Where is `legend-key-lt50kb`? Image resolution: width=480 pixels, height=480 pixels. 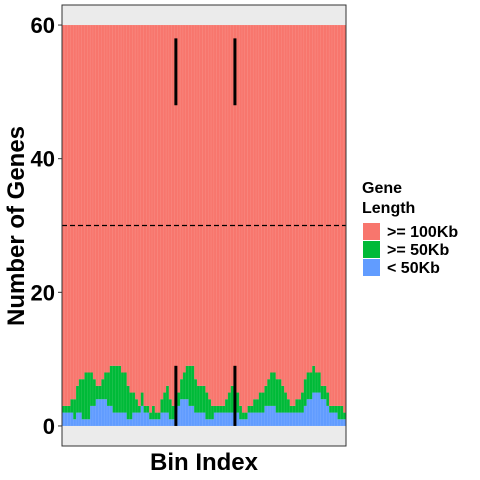
legend-key-lt50kb is located at coordinates (371, 267).